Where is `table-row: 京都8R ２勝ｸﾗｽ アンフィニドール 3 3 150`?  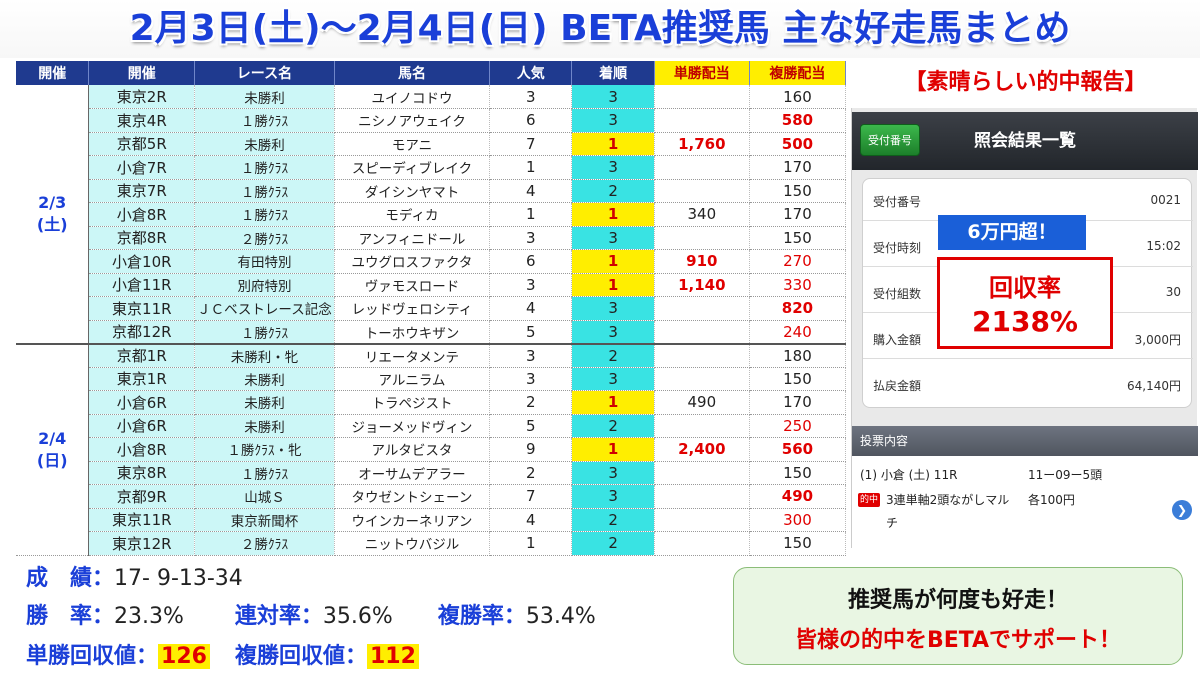 table-row: 京都8R ２勝ｸﾗｽ アンフィニドール 3 3 150 is located at coordinates (431, 238).